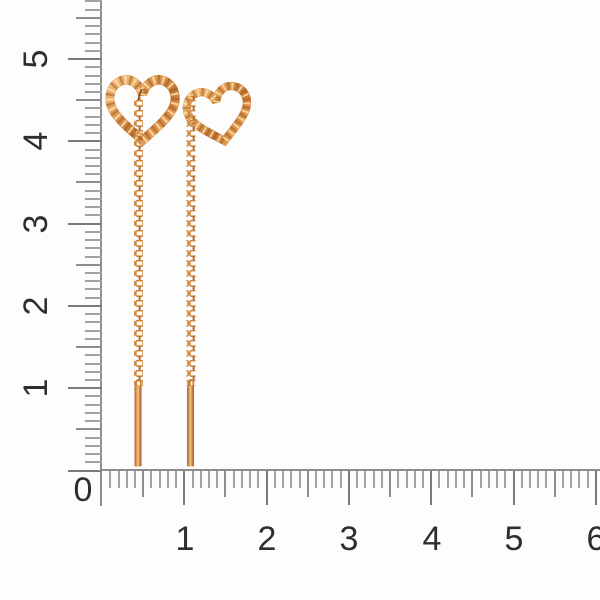  I want to click on ruler-origin-label: 0, so click(83, 490).